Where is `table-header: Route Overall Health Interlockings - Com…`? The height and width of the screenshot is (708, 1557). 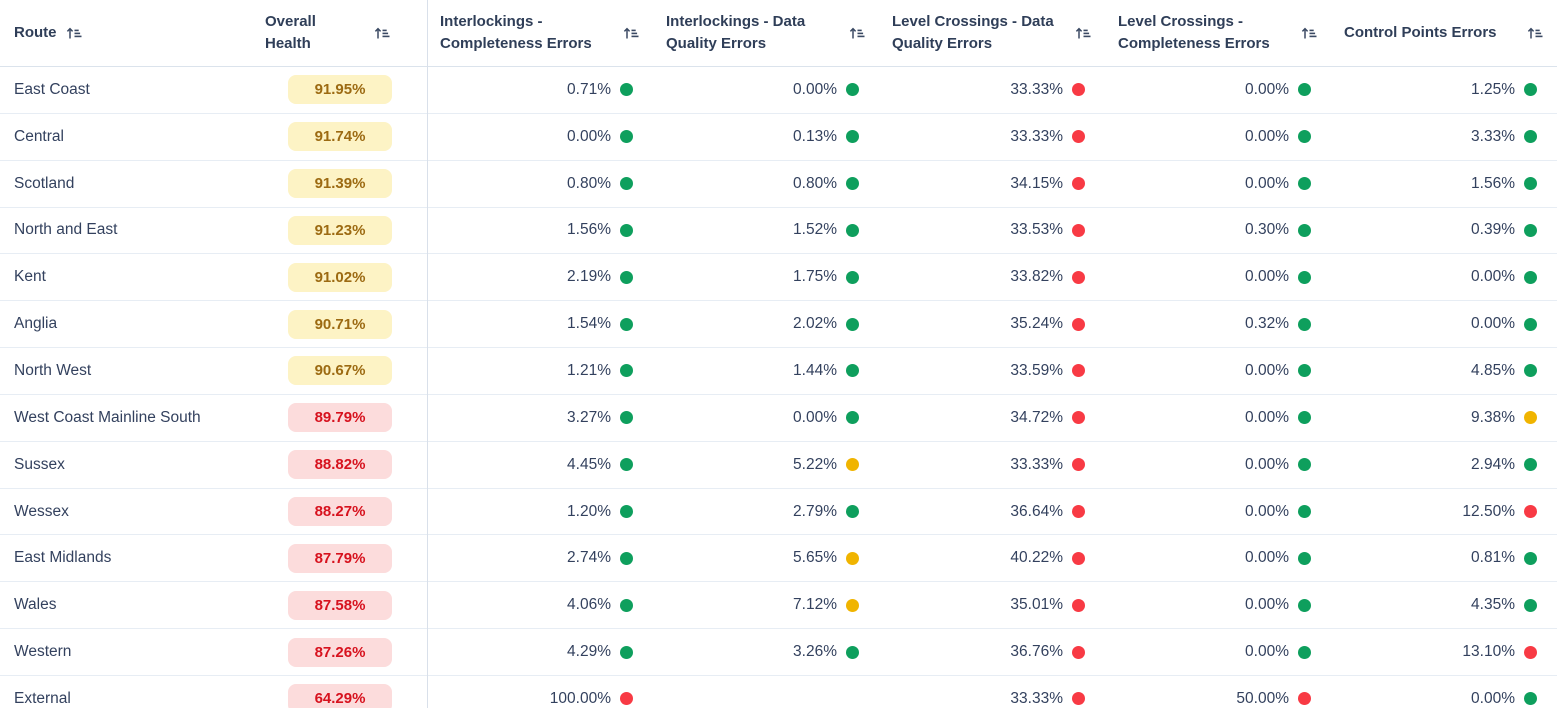
table-header: Route Overall Health Interlockings - Com… is located at coordinates (778, 33).